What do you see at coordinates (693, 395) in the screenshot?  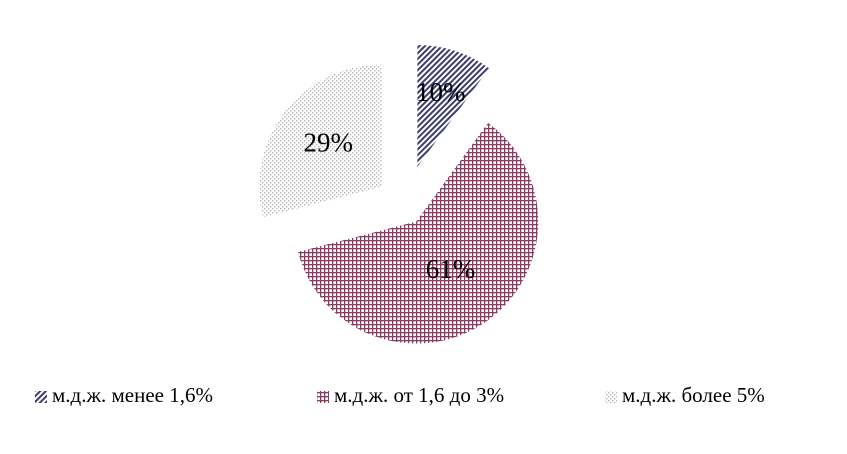 I see `legend-label: м.д.ж. более 5%` at bounding box center [693, 395].